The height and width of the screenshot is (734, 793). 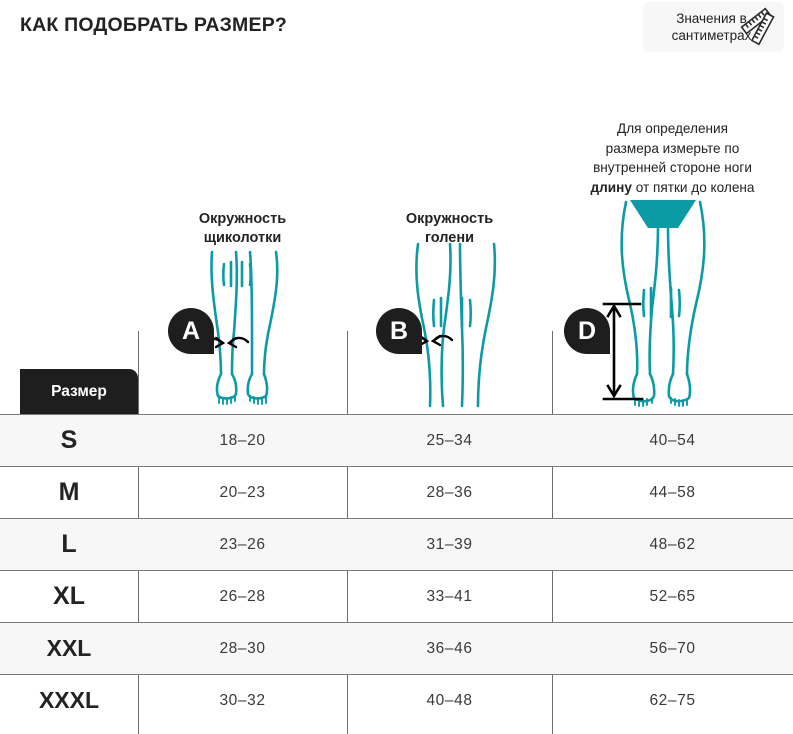 I want to click on column-note-length-line2: размера измерьте по, so click(x=672, y=148).